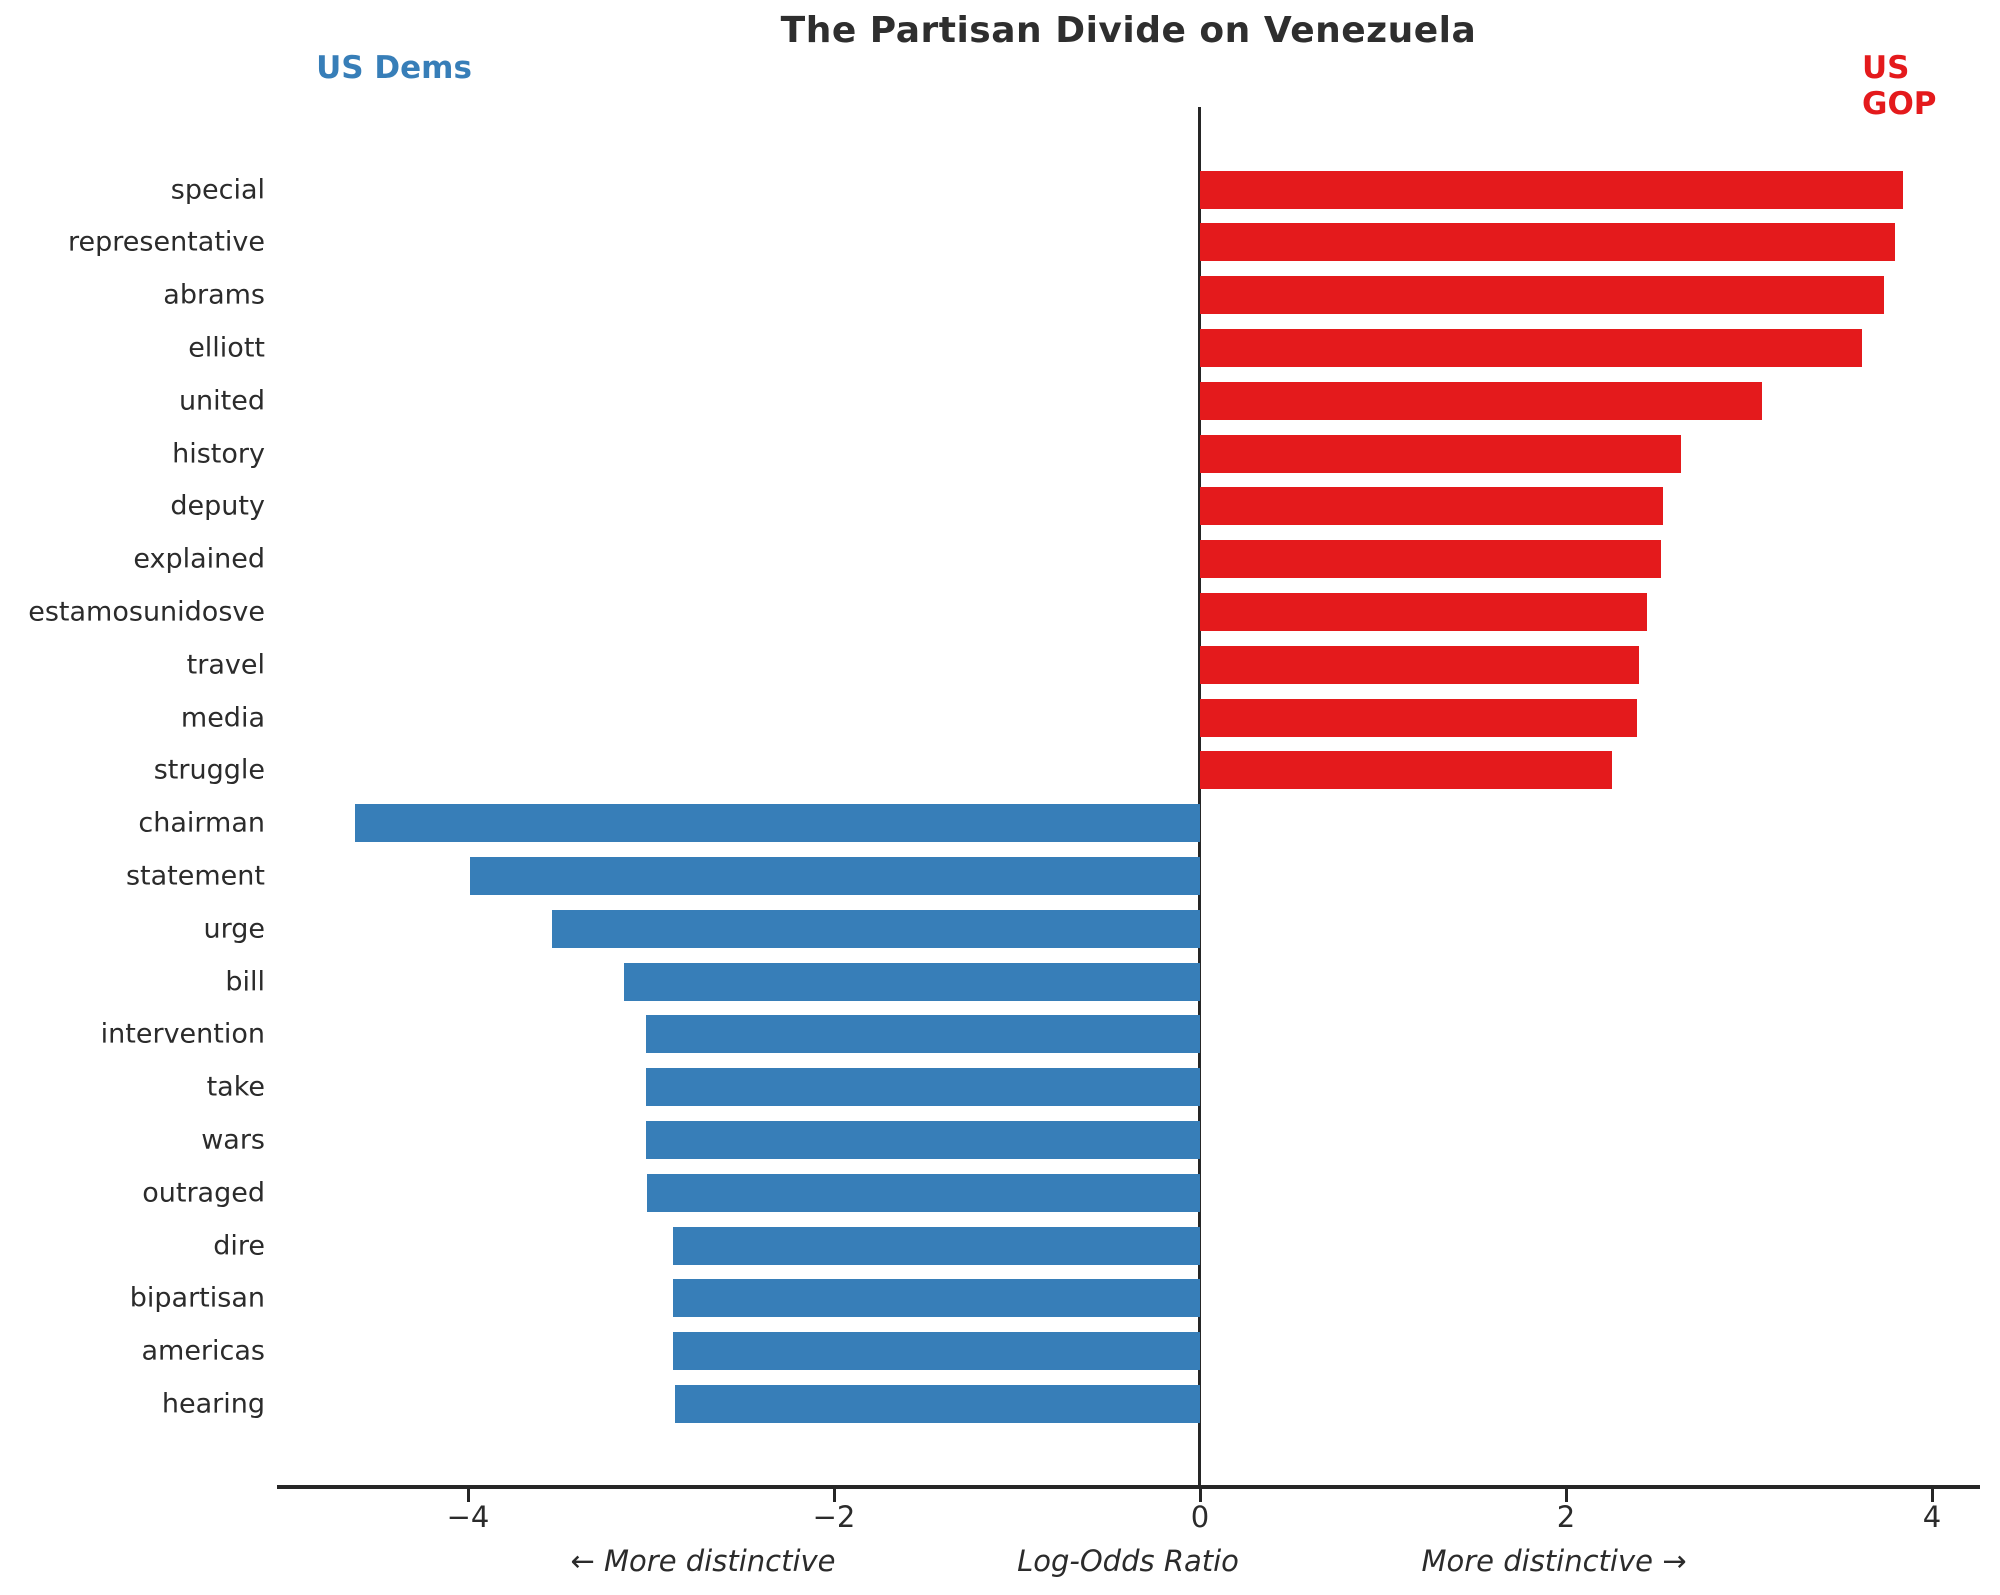  Describe the element at coordinates (1199, 797) in the screenshot. I see `zero-axis-line` at that location.